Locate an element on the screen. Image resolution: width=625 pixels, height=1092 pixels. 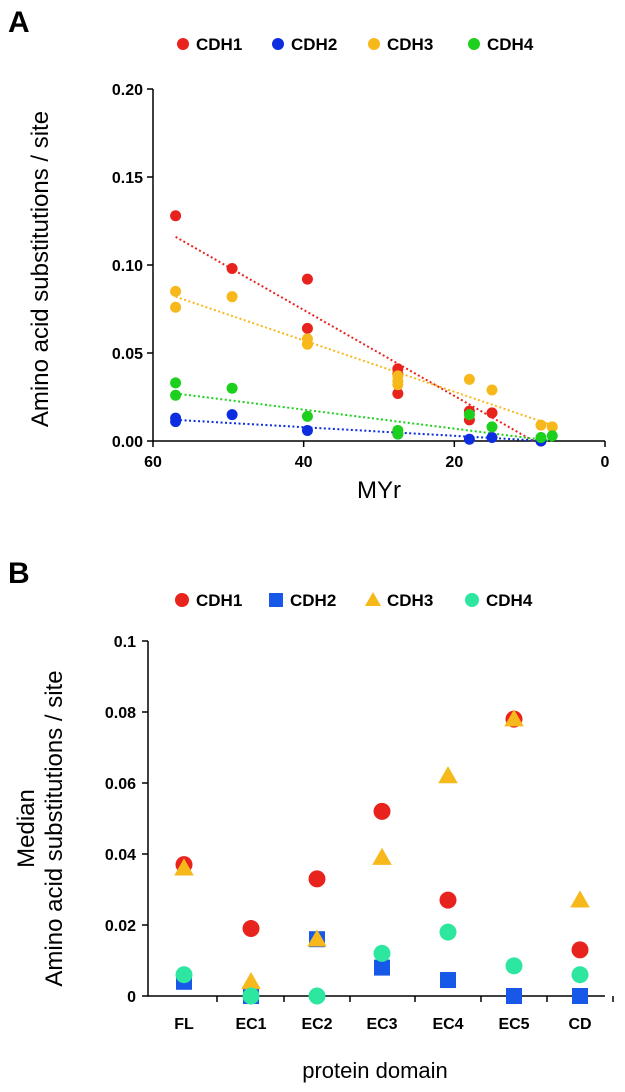
point-cdh3-ec3 is located at coordinates (382, 856).